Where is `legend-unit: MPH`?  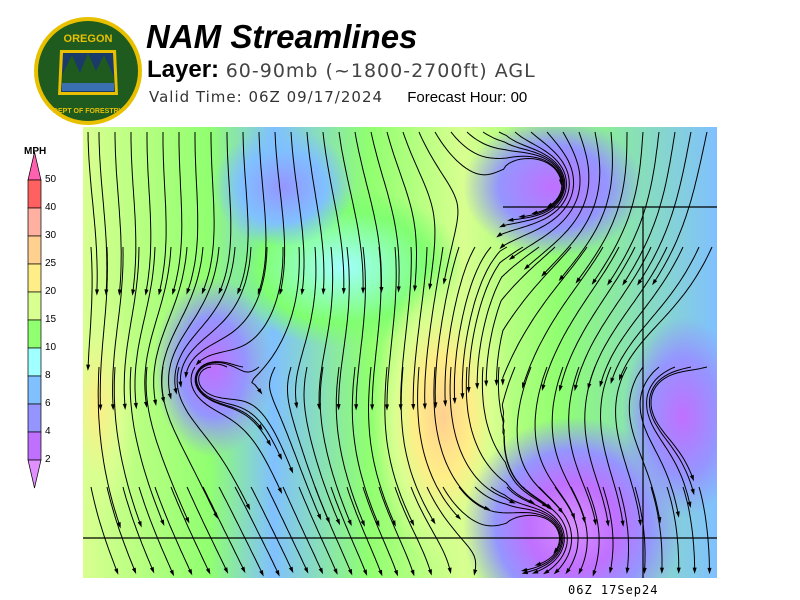 legend-unit: MPH is located at coordinates (35, 151).